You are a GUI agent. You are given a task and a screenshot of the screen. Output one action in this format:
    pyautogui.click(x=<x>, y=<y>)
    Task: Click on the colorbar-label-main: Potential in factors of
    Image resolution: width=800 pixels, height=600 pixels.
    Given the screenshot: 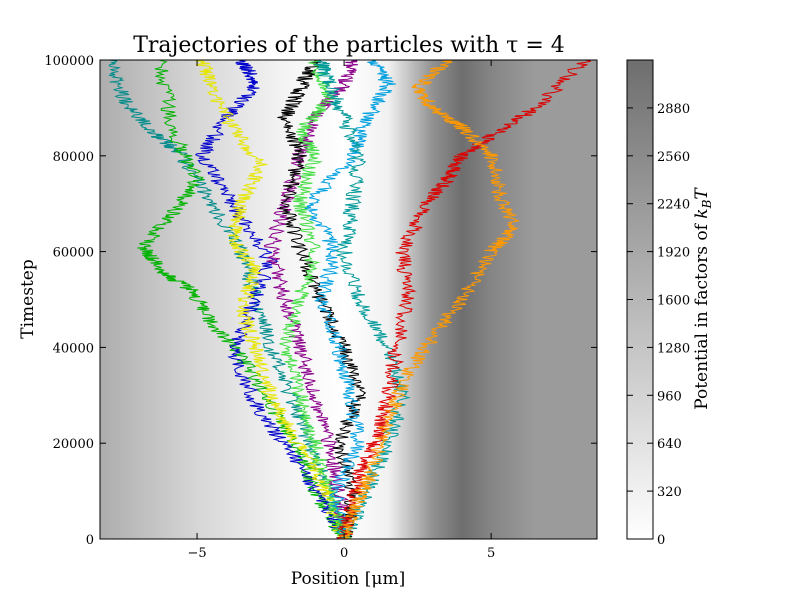 What is the action you would take?
    pyautogui.click(x=702, y=314)
    